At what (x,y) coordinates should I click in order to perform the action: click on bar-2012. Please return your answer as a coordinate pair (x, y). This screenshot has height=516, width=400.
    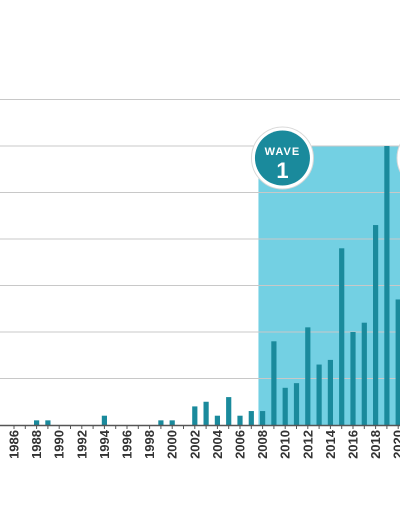
    Looking at the image, I should click on (308, 376).